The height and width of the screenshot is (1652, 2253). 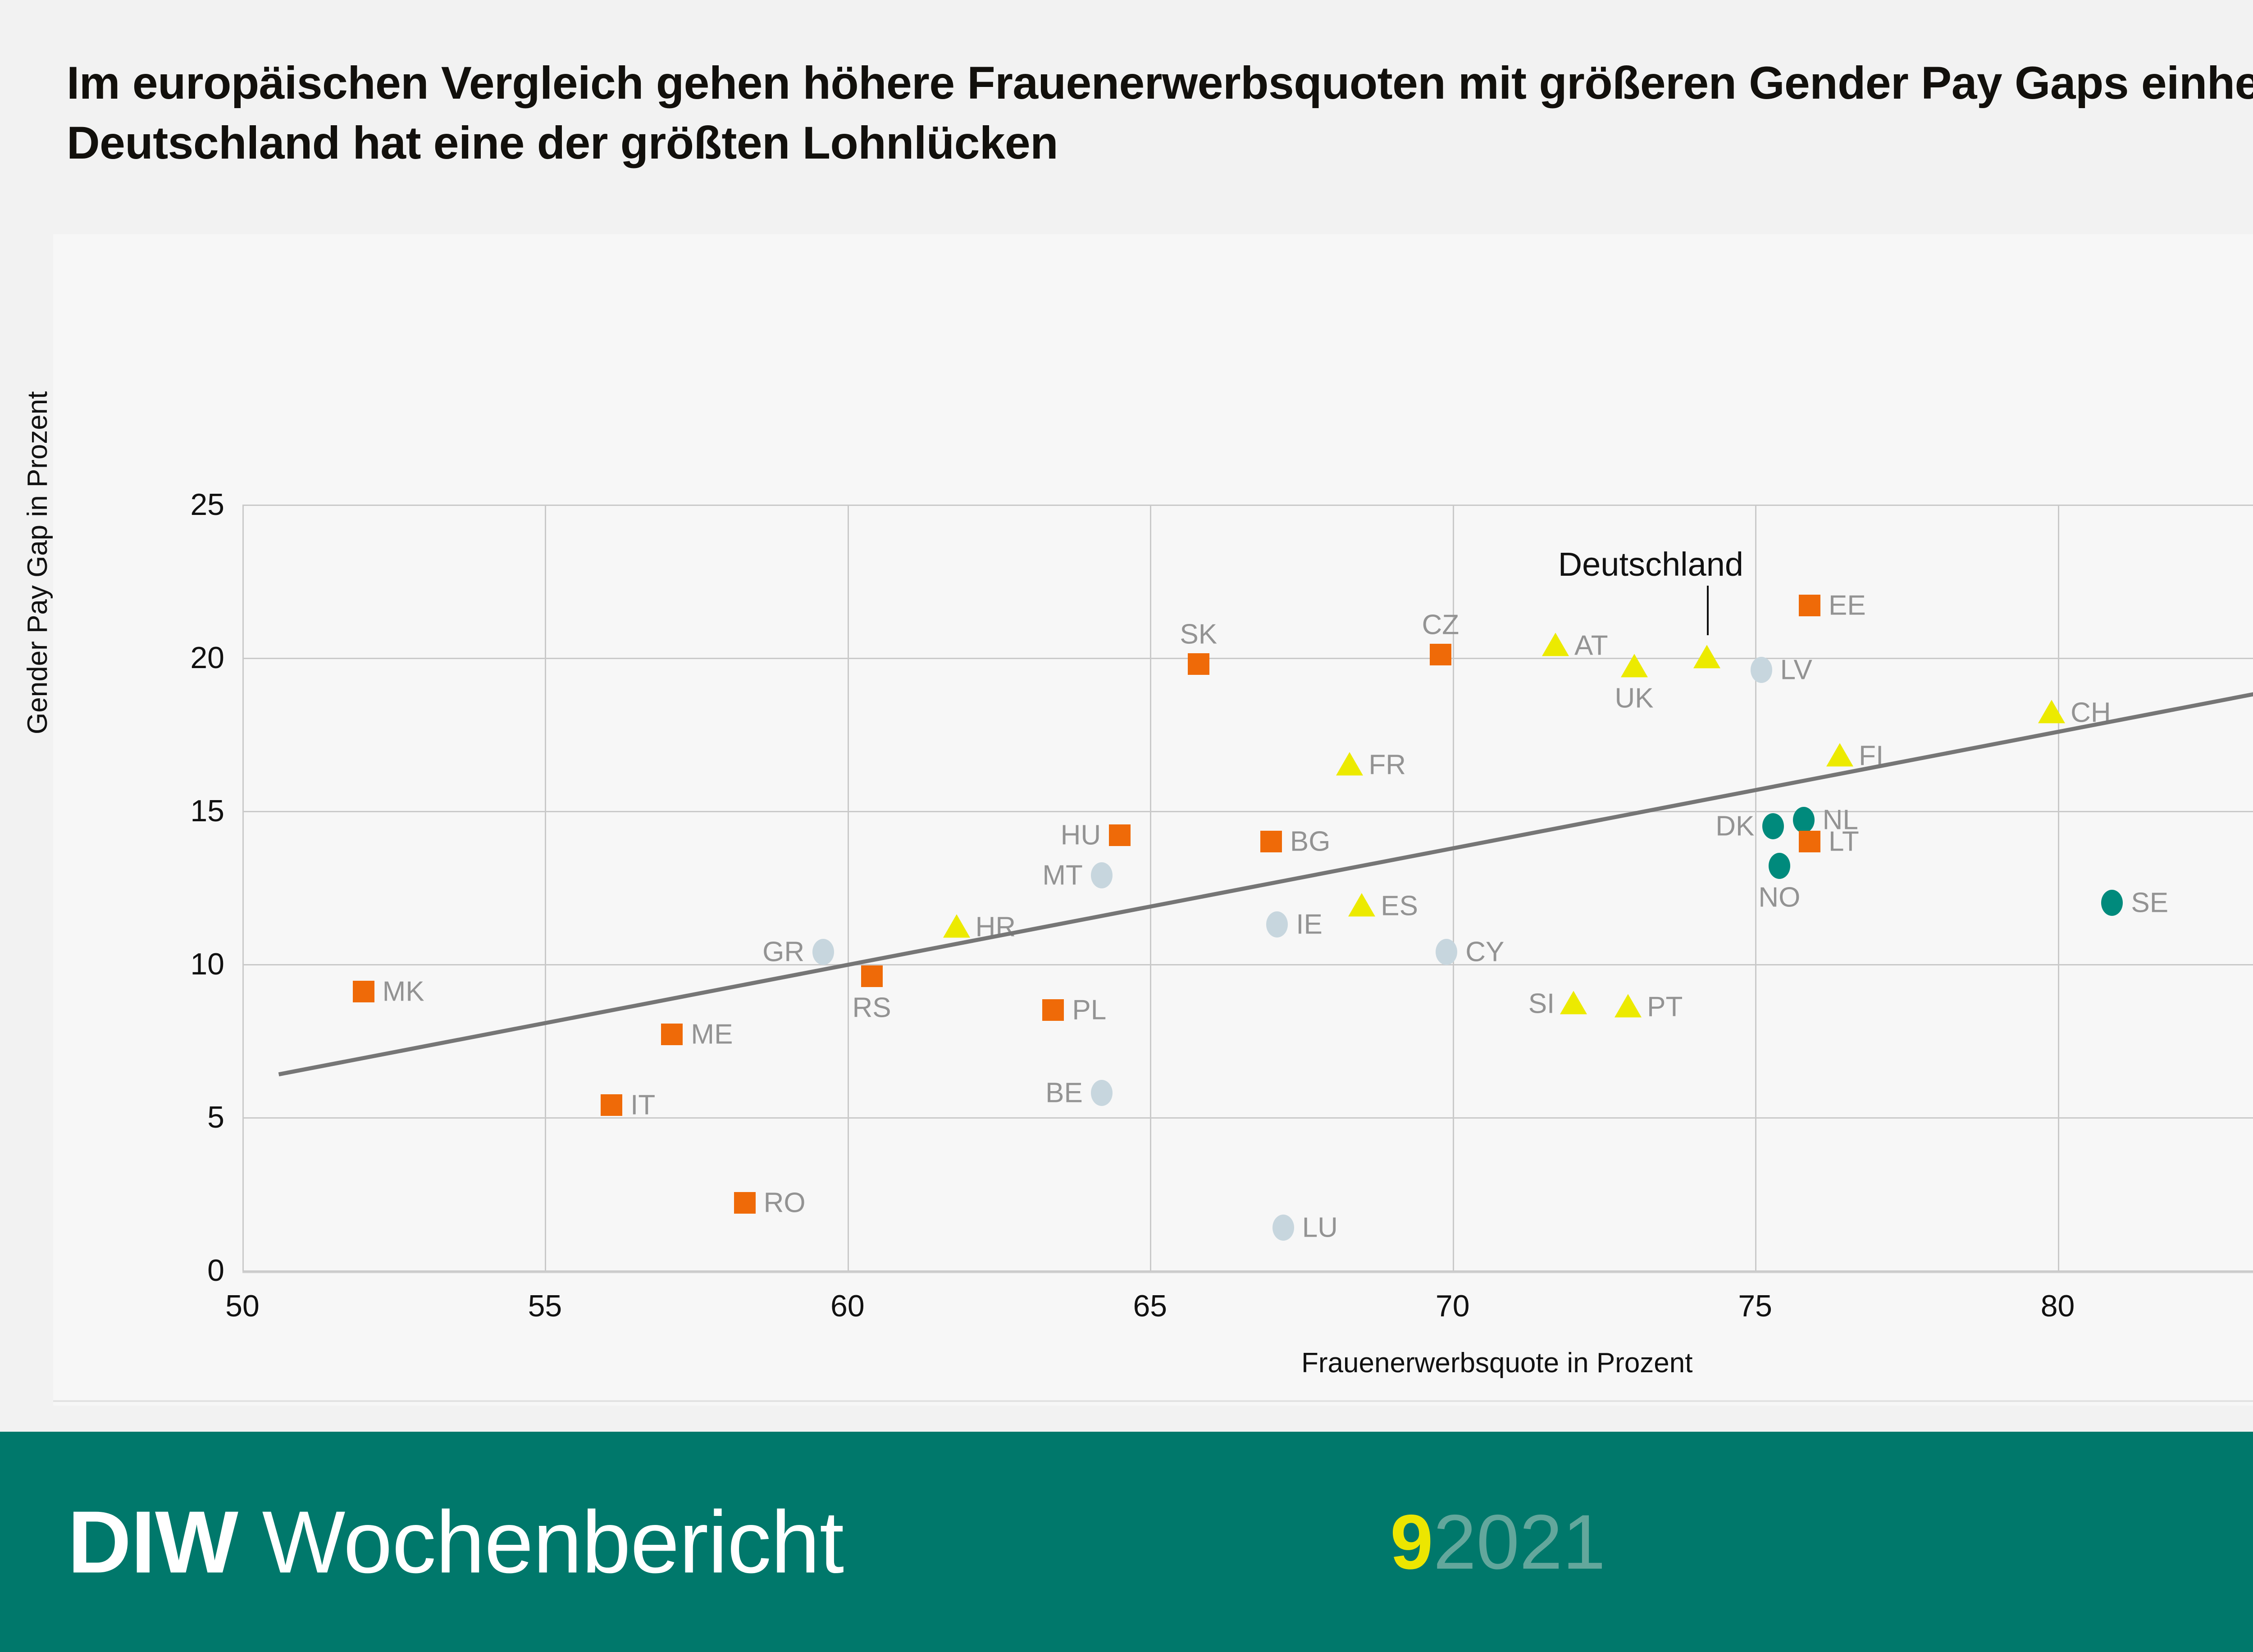 I want to click on data-point-mk, so click(x=363, y=992).